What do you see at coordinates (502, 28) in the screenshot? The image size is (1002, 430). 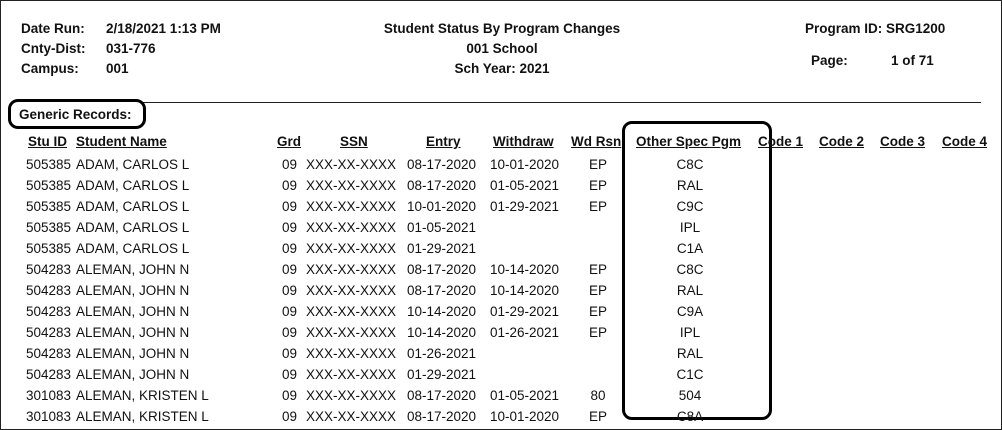 I see `report-title: Student Status By Program Changes` at bounding box center [502, 28].